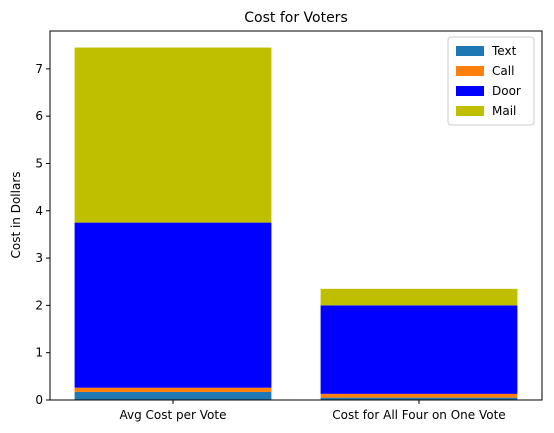 This screenshot has width=554, height=433. I want to click on legend-box, so click(491, 81).